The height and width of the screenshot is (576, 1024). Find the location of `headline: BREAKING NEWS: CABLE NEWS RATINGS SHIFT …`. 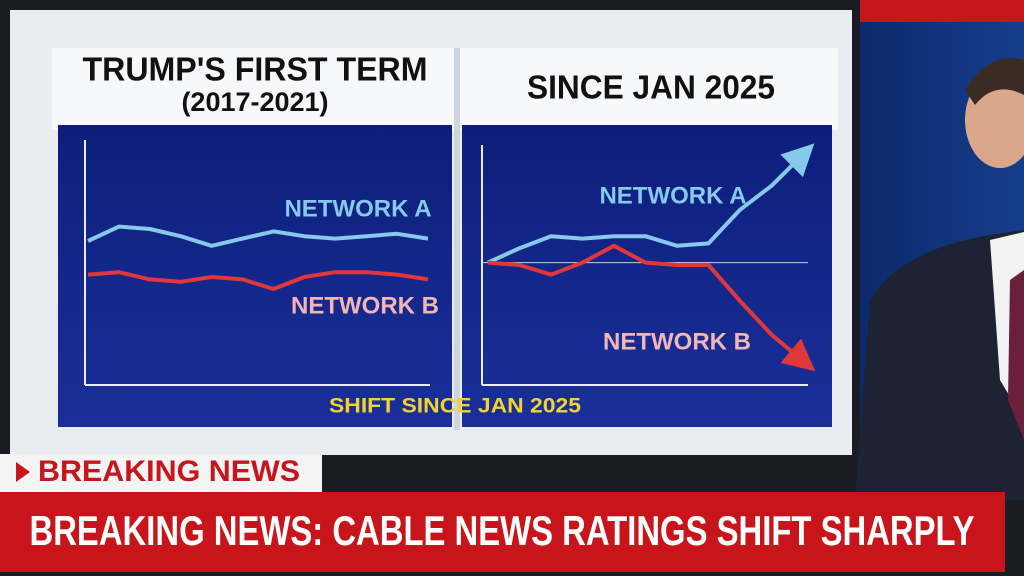

headline: BREAKING NEWS: CABLE NEWS RATINGS SHIFT … is located at coordinates (502, 530).